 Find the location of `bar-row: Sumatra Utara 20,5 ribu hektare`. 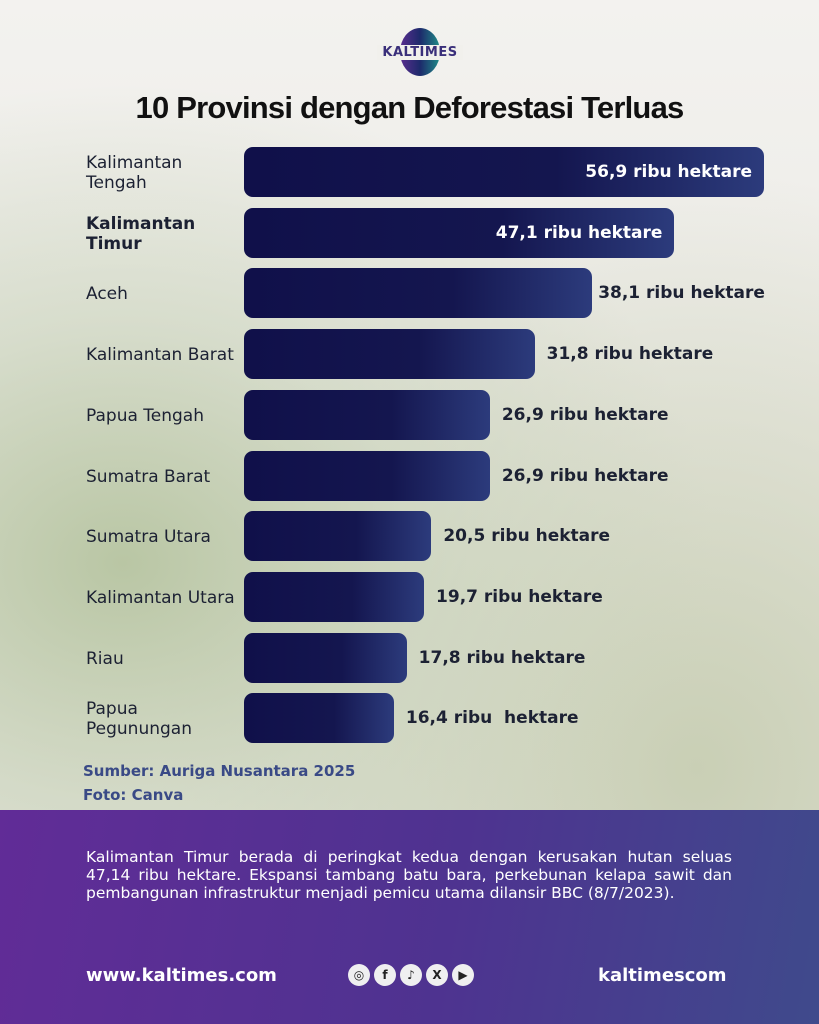

bar-row: Sumatra Utara 20,5 ribu hektare is located at coordinates (409, 537).